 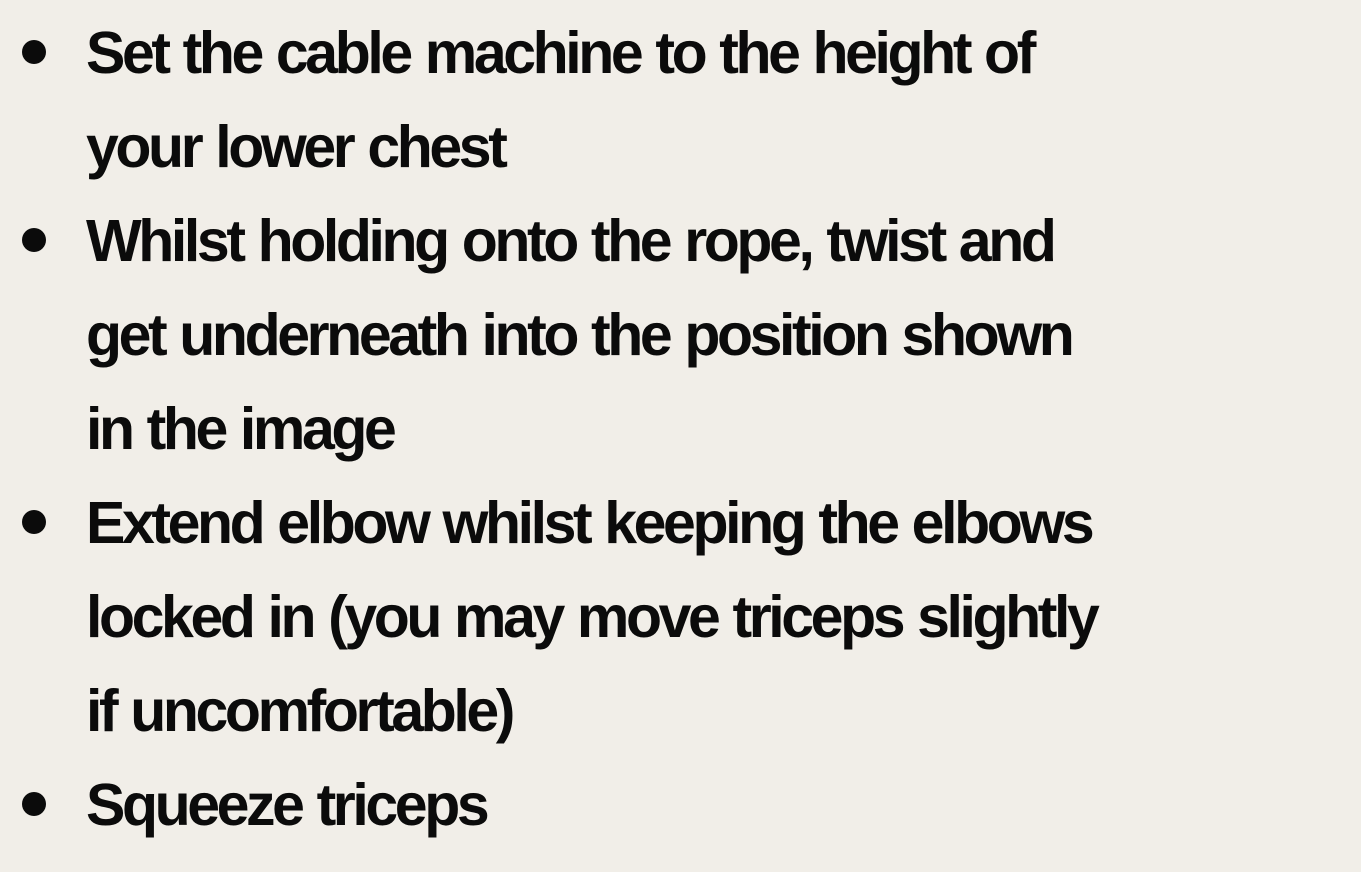 I want to click on list-item: Squeeze triceps, so click(x=680, y=805).